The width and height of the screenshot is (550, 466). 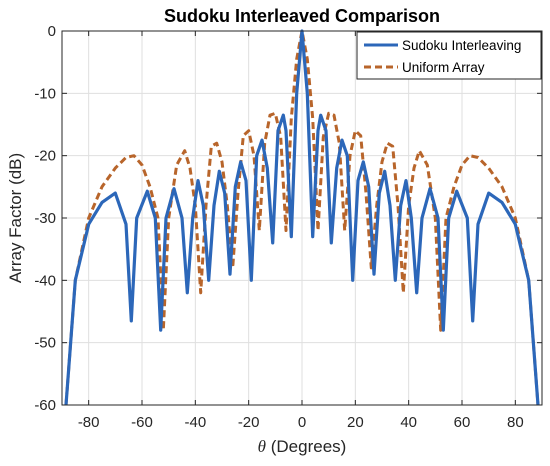 I want to click on x-tick-label: 20, so click(x=355, y=422).